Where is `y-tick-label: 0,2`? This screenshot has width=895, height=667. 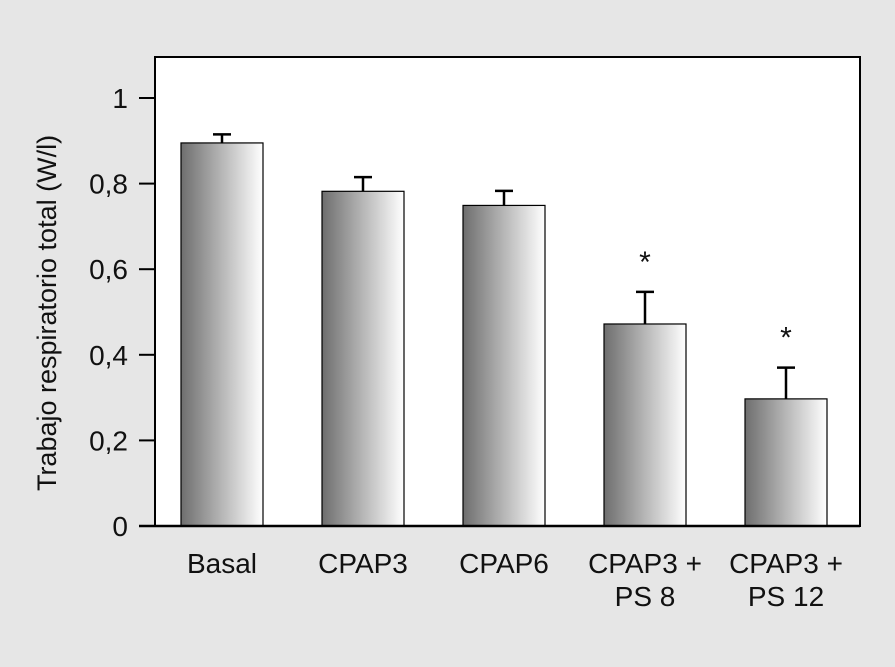 y-tick-label: 0,2 is located at coordinates (108, 440).